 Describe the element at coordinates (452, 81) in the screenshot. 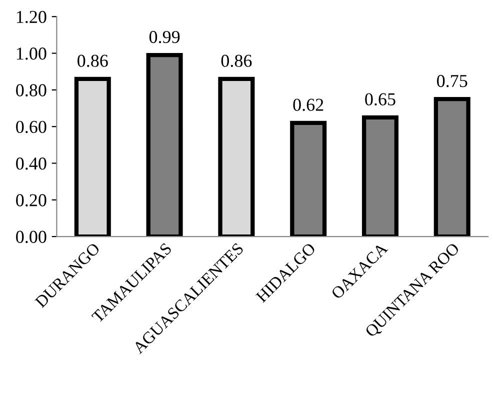

I see `data-label: 0.75` at that location.